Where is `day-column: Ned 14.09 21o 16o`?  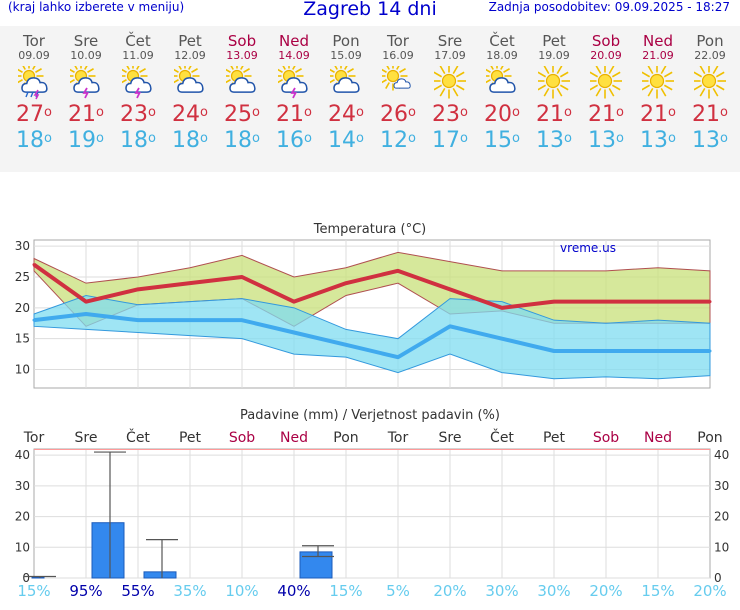
day-column: Ned 14.09 21o 16o is located at coordinates (294, 90).